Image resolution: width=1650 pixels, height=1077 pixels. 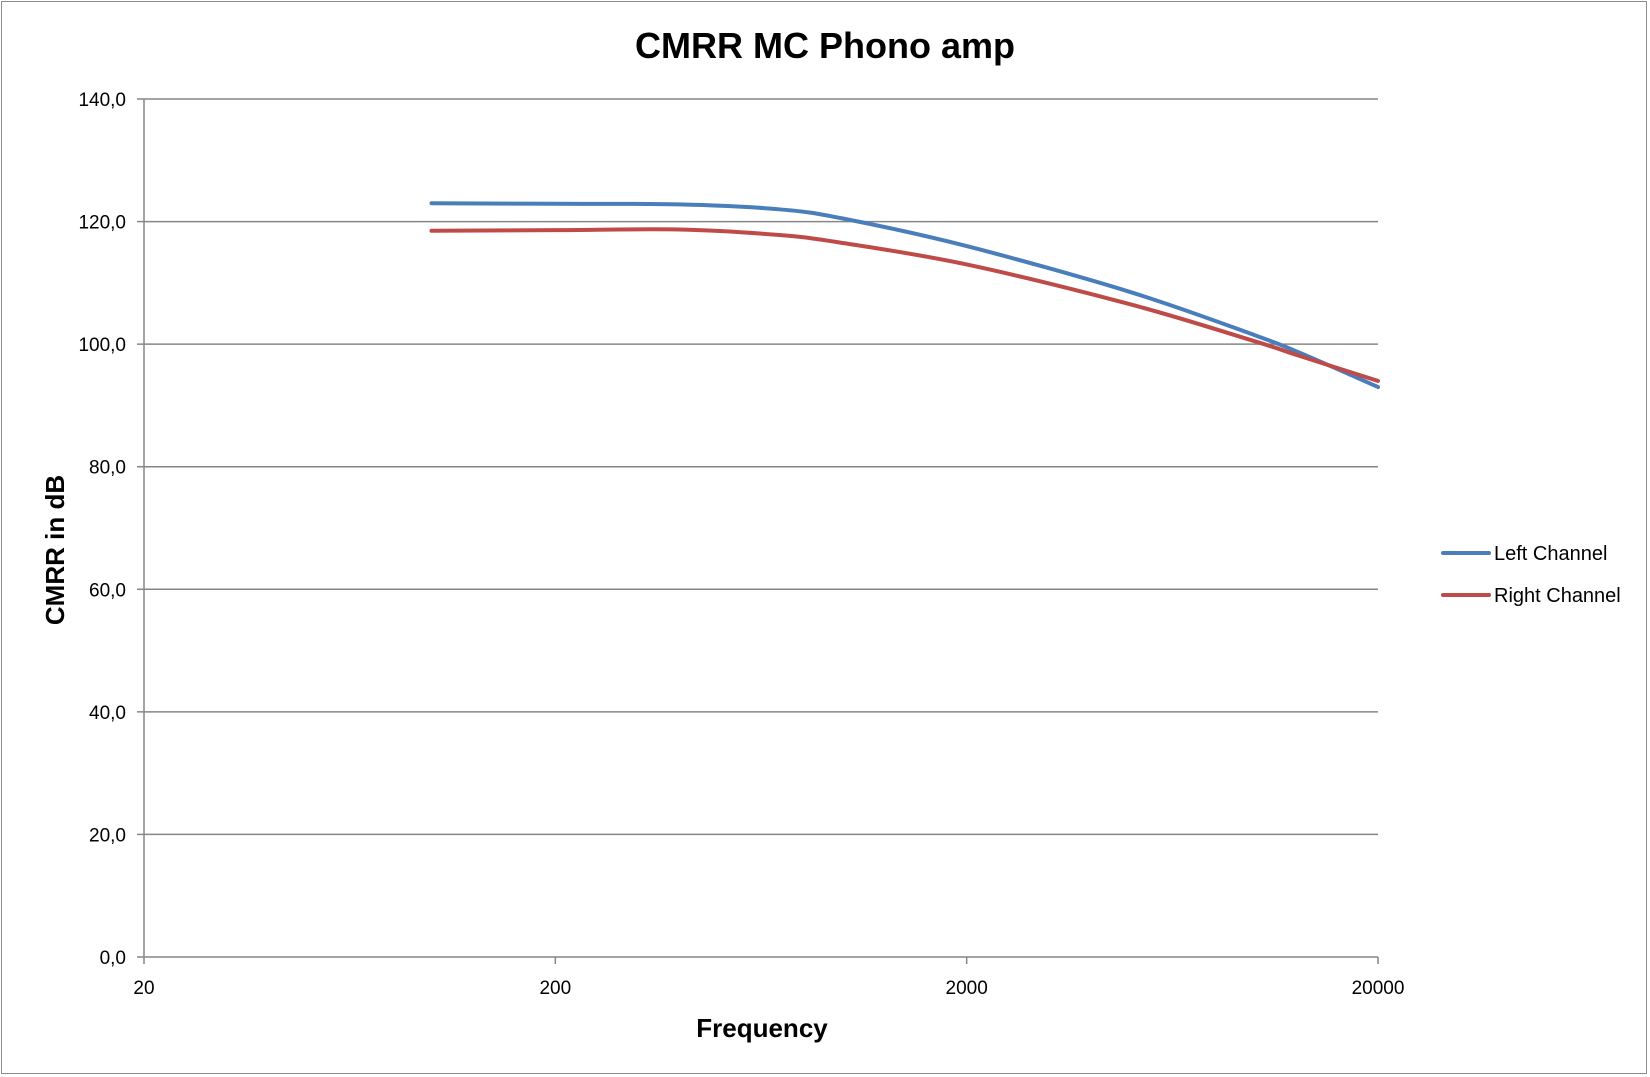 What do you see at coordinates (825, 45) in the screenshot?
I see `chart-title: CMRR MC Phono amp` at bounding box center [825, 45].